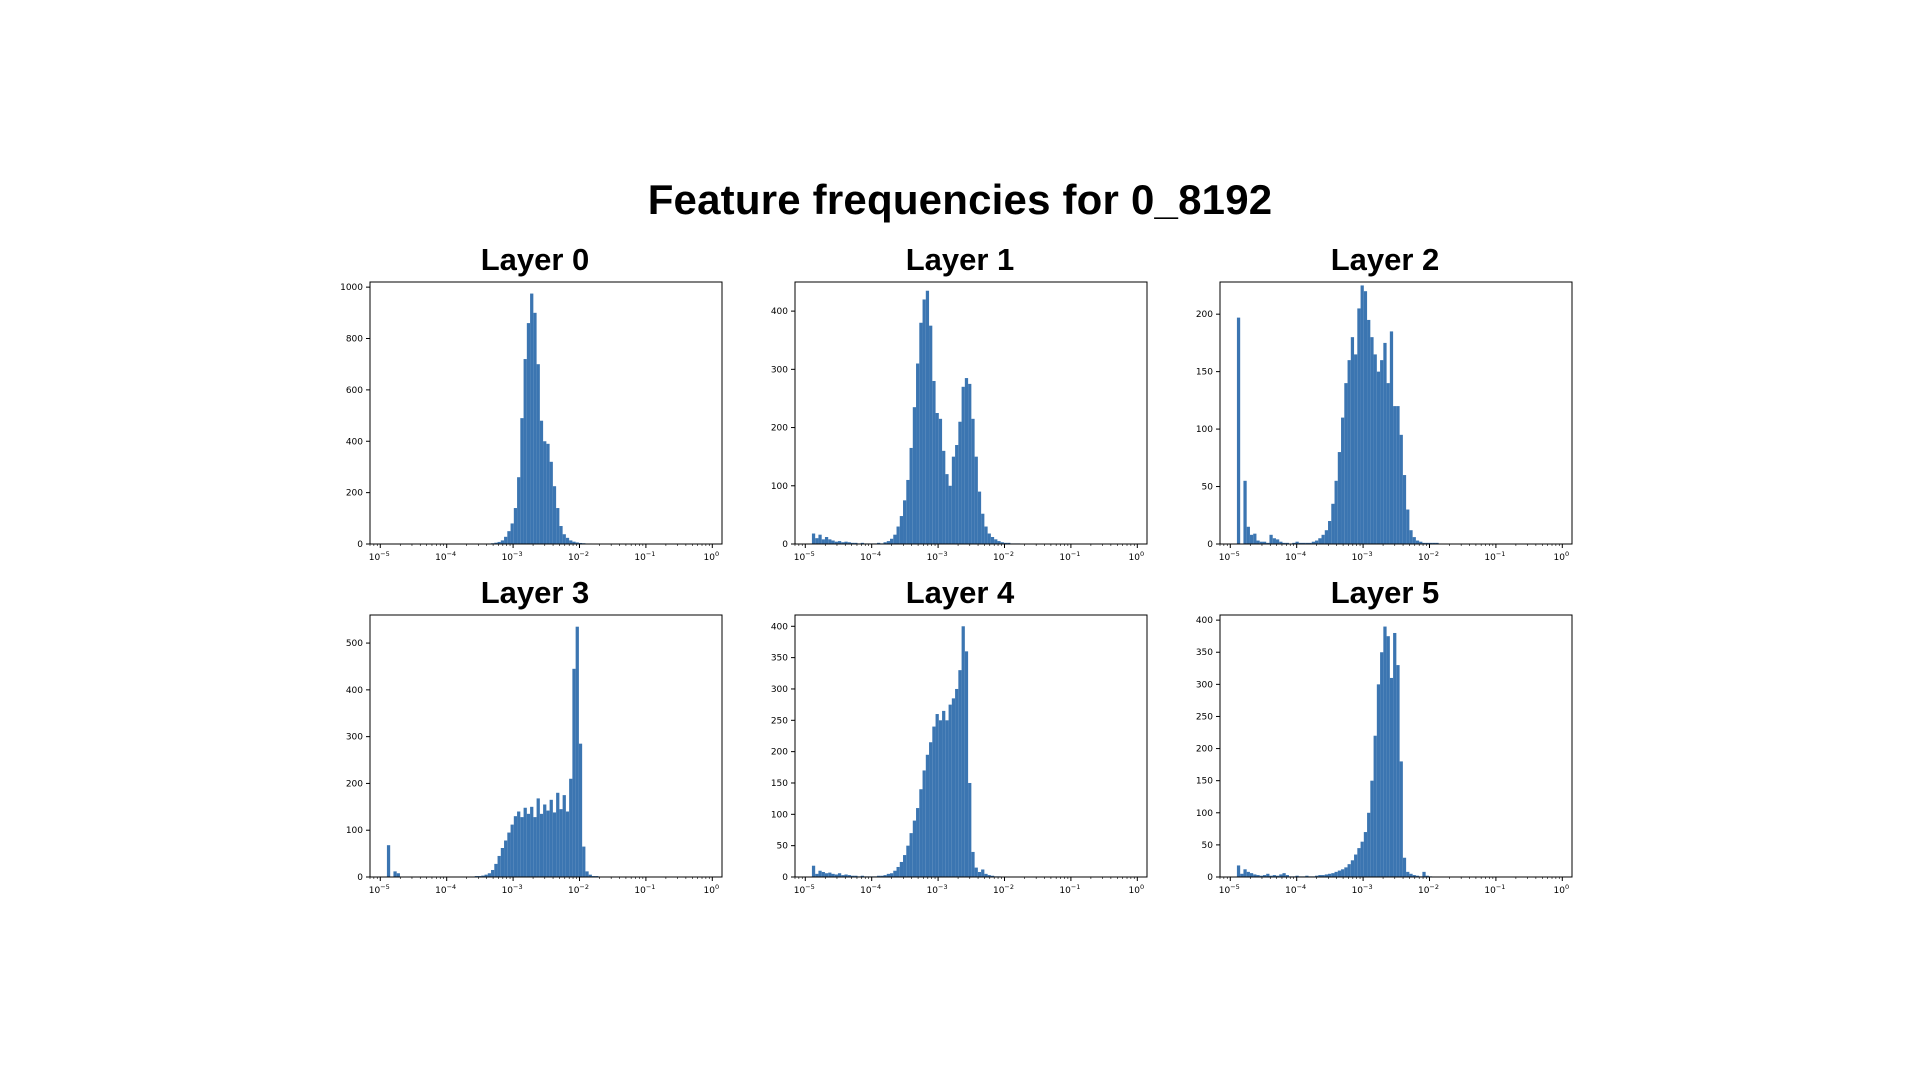 Image resolution: width=1920 pixels, height=1080 pixels. Describe the element at coordinates (354, 644) in the screenshot. I see `y-tick-label: 500` at that location.